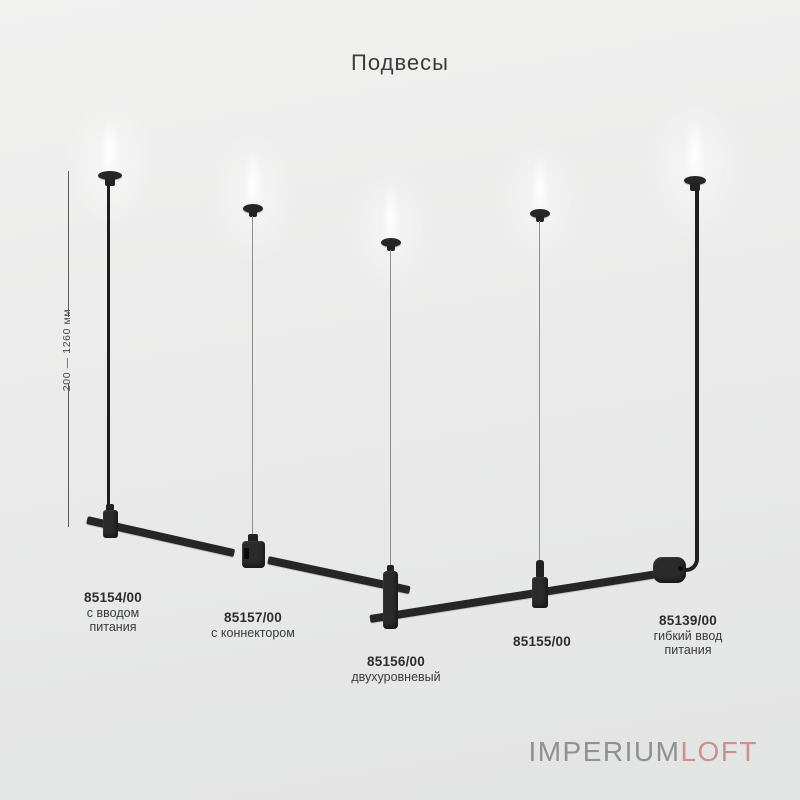  Describe the element at coordinates (68, 244) in the screenshot. I see `dimension-line-top` at that location.